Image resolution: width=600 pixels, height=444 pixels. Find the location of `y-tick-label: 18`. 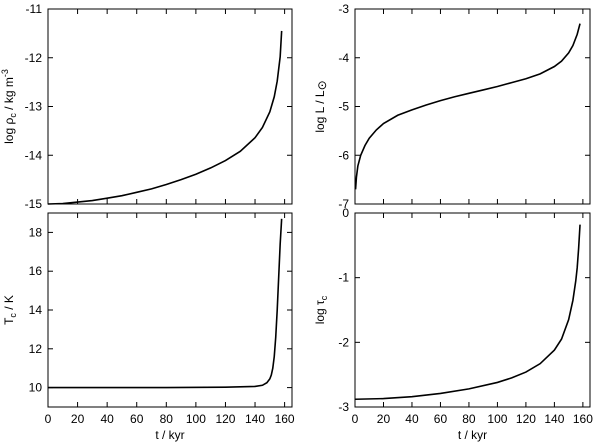

y-tick-label: 18 is located at coordinates (36, 232).